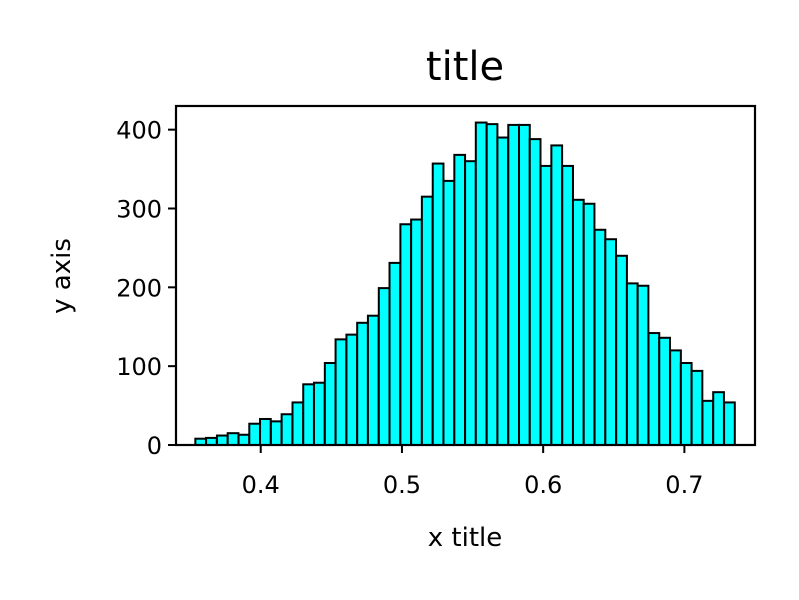 The width and height of the screenshot is (799, 600). Describe the element at coordinates (139, 131) in the screenshot. I see `y-tick-label: 400` at that location.